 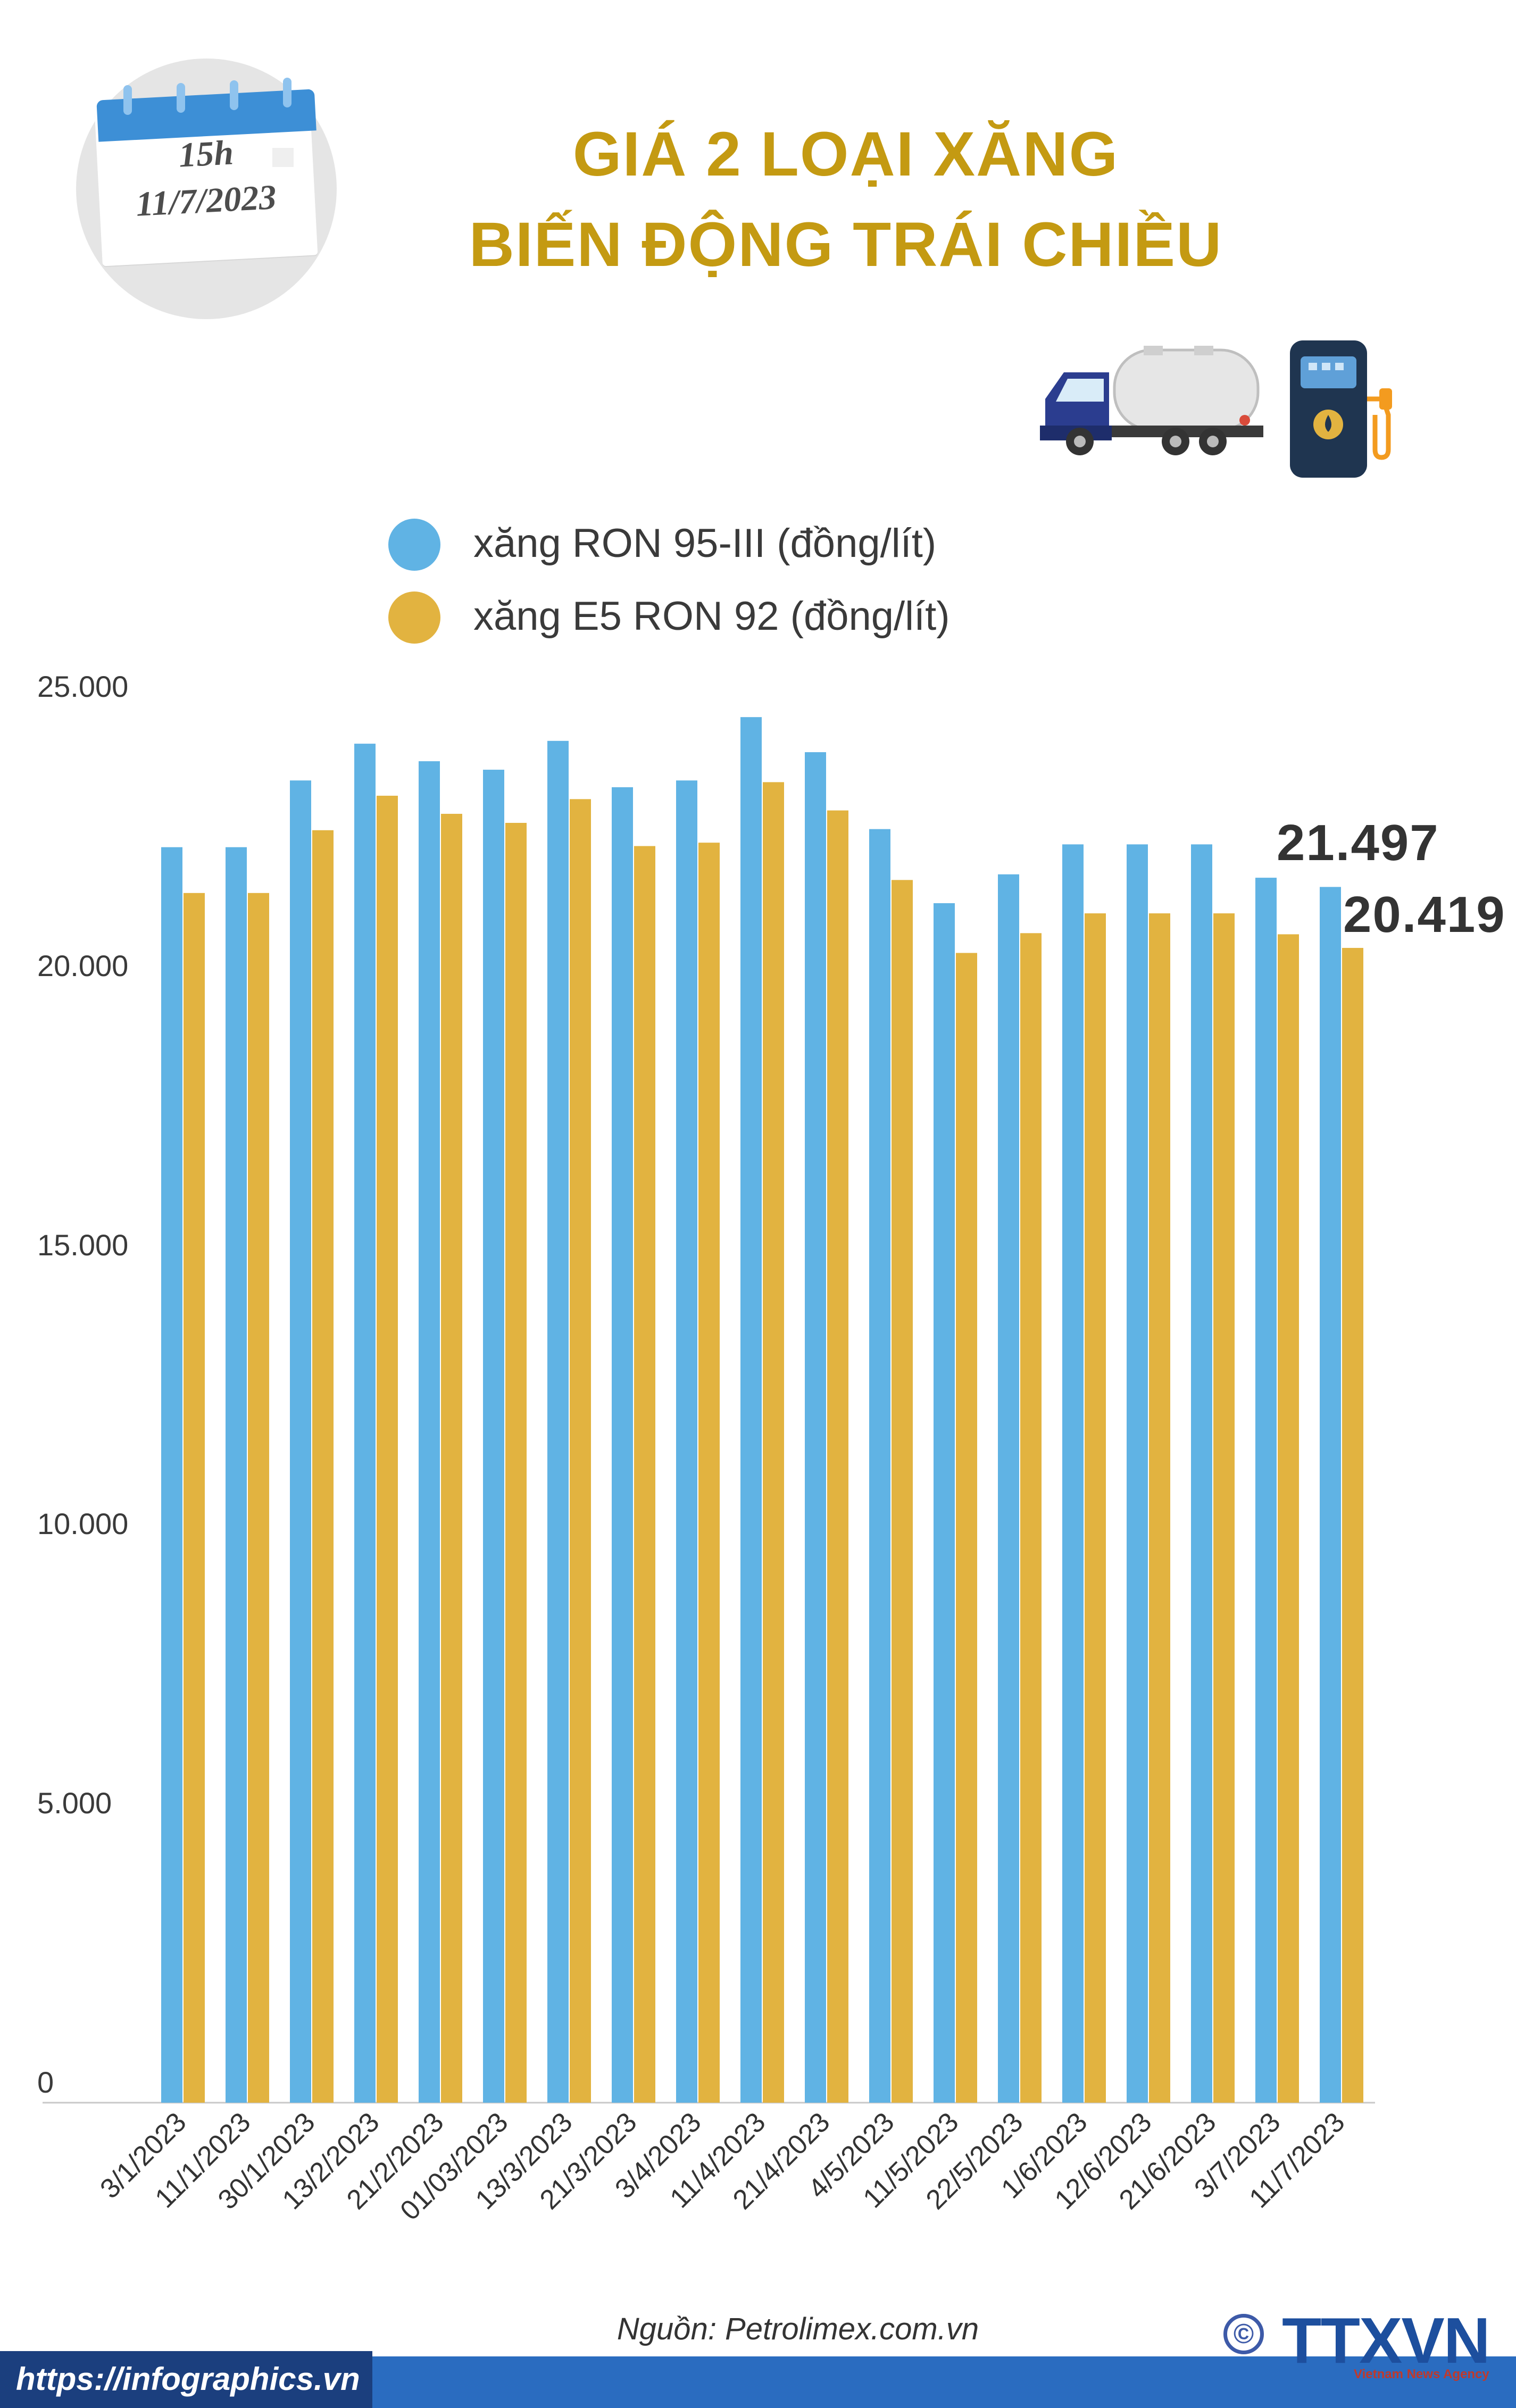 I want to click on y-tick-label: 25.000, so click(x=83, y=686).